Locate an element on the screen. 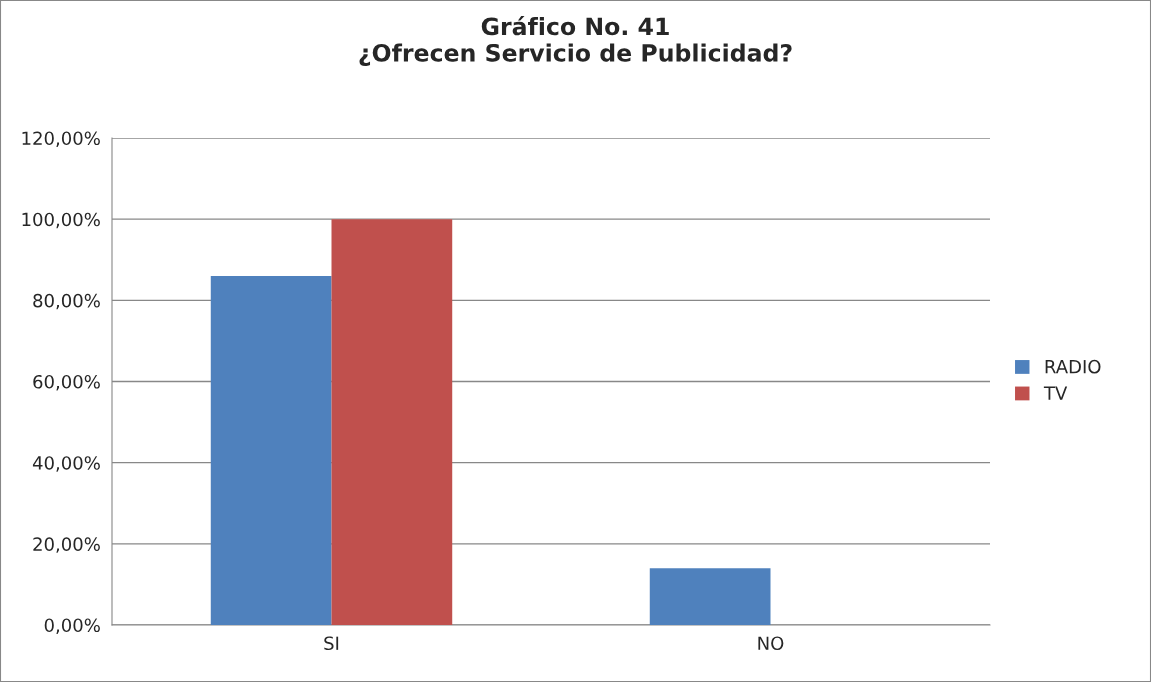 Image resolution: width=1151 pixels, height=682 pixels. y-tick-label: 80,00% is located at coordinates (66, 301).